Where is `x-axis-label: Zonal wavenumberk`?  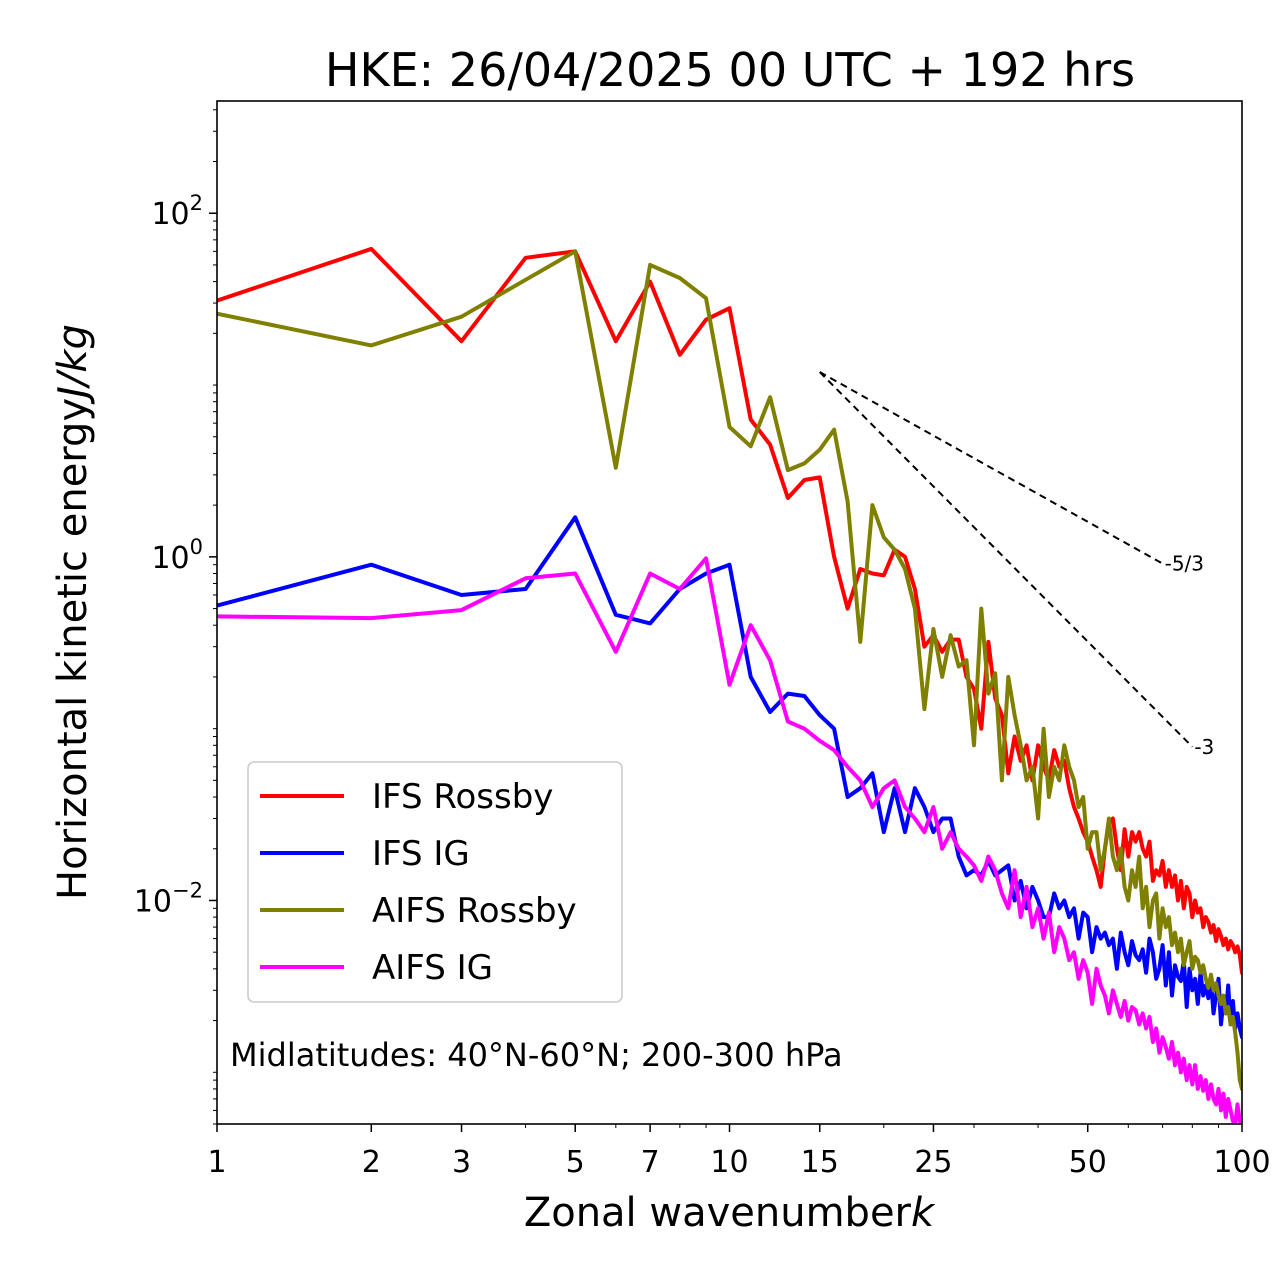
x-axis-label: Zonal wavenumberk is located at coordinates (730, 1213).